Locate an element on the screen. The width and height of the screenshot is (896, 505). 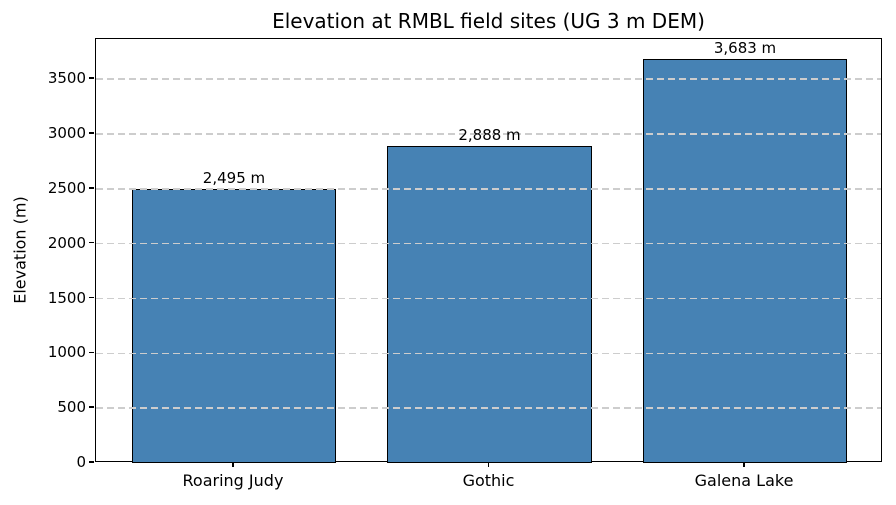
y-tick-label: 1000 is located at coordinates (66, 352).